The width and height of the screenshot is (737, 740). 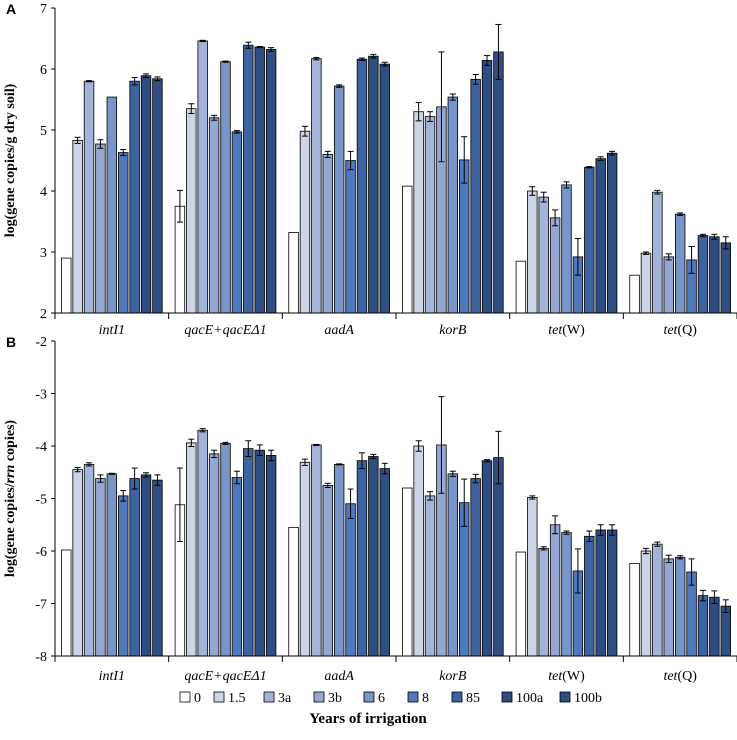 What do you see at coordinates (368, 719) in the screenshot?
I see `legend-title: Years of irrigation` at bounding box center [368, 719].